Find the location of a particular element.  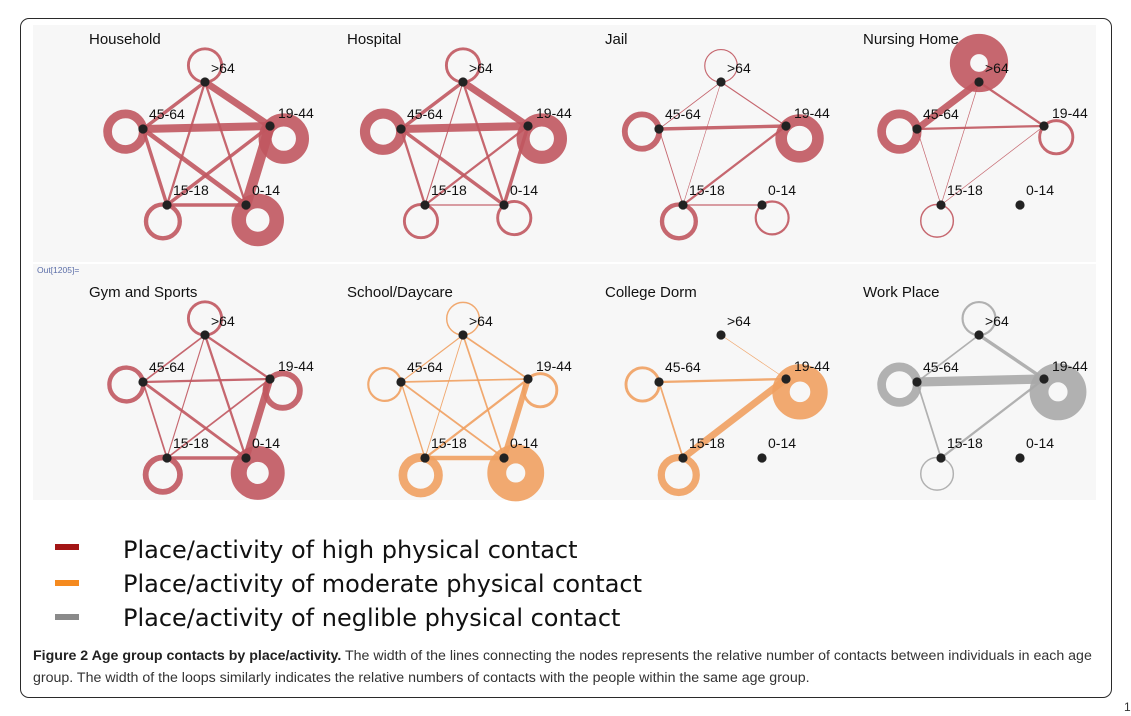

panel-title: School/Daycare is located at coordinates (400, 292).